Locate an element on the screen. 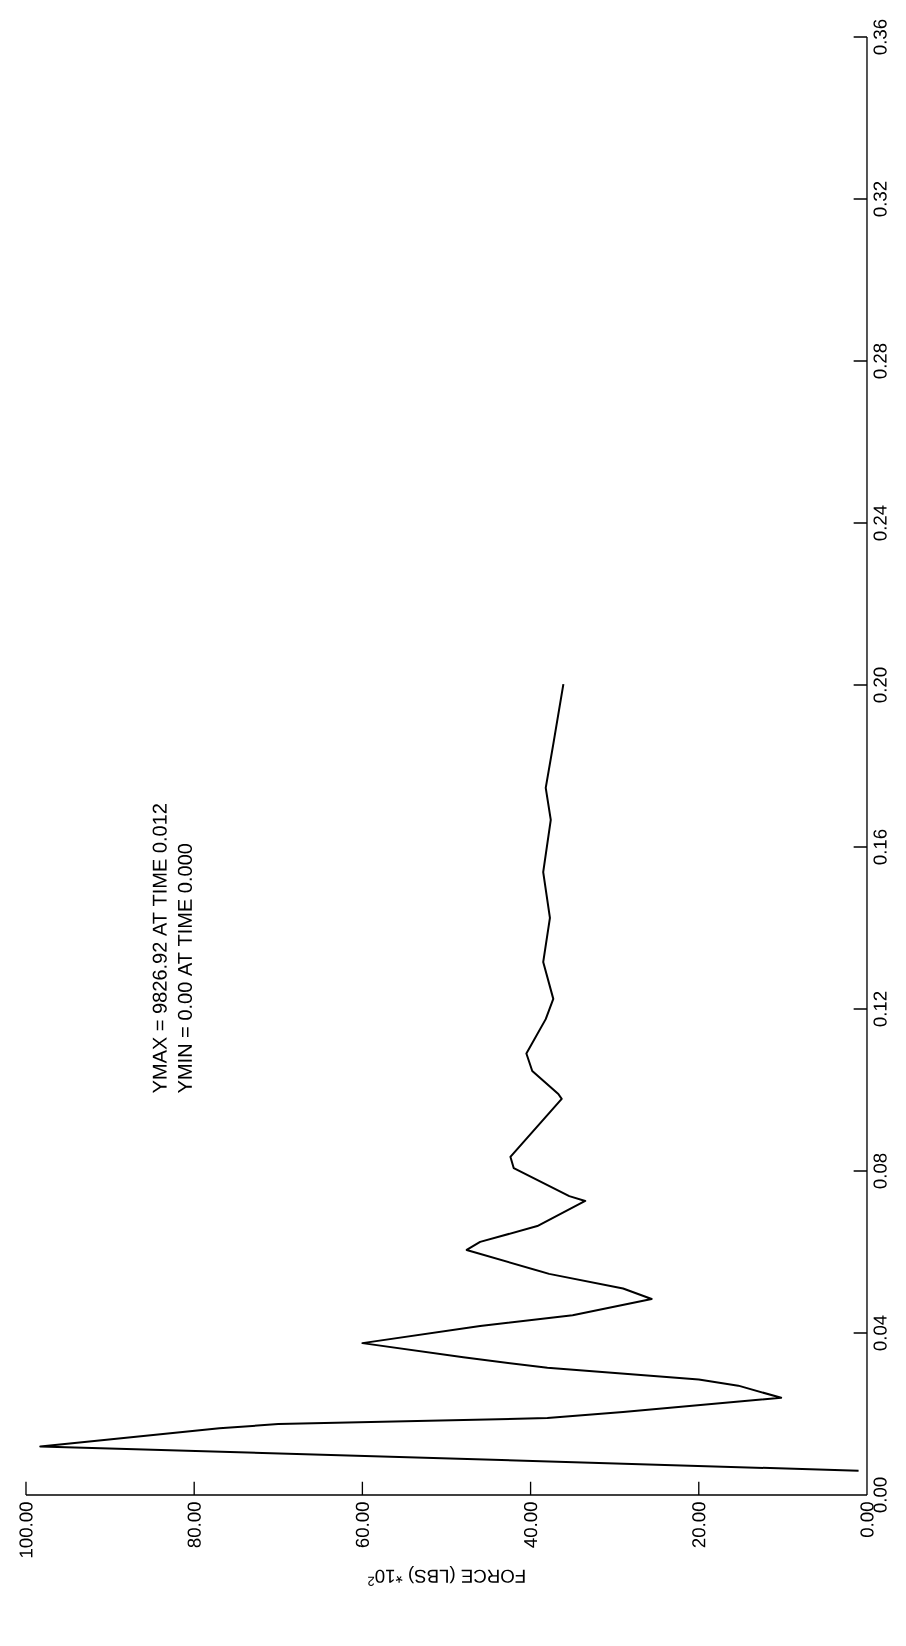  y-tick-label: 0.12 is located at coordinates (880, 1009).